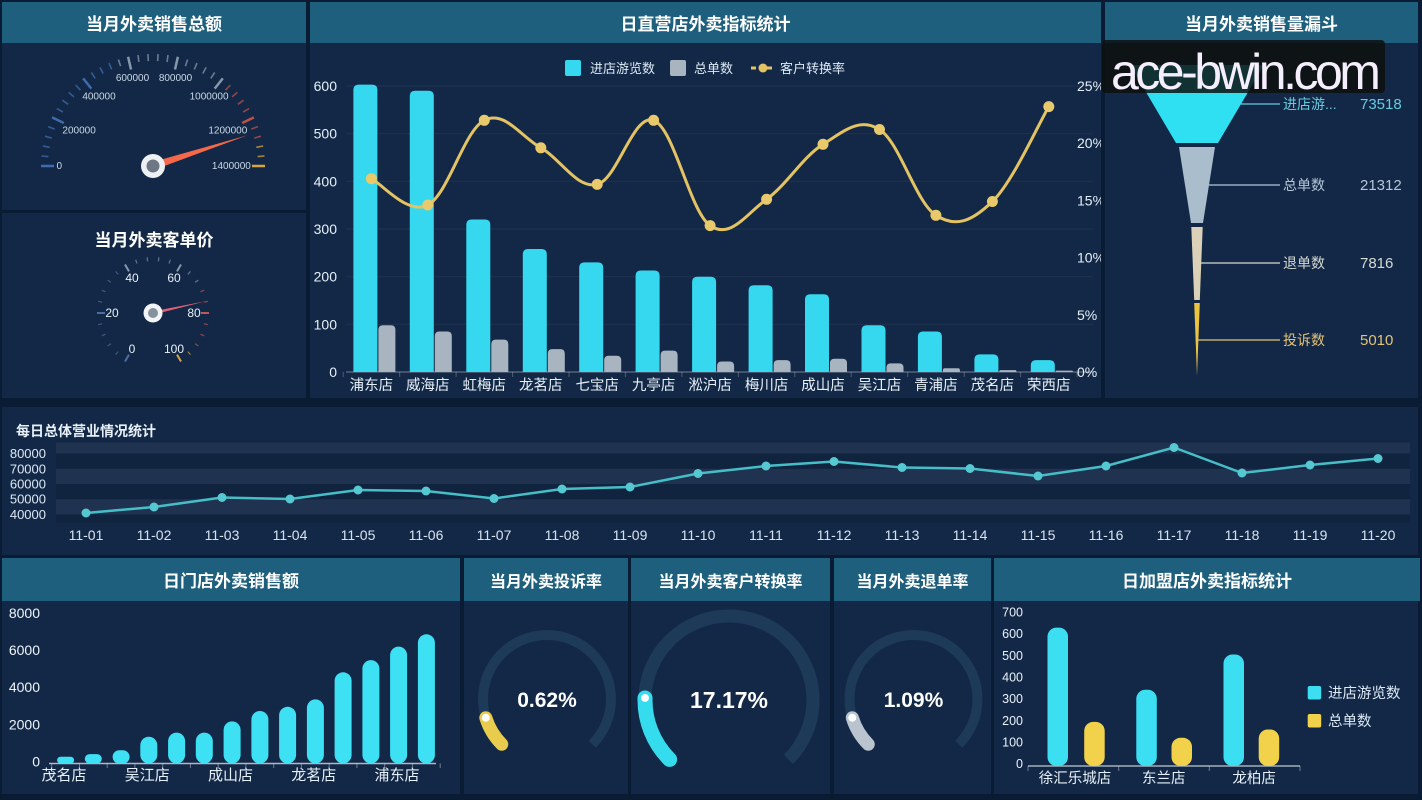  I want to click on svg-text: 11-13, so click(902, 535).